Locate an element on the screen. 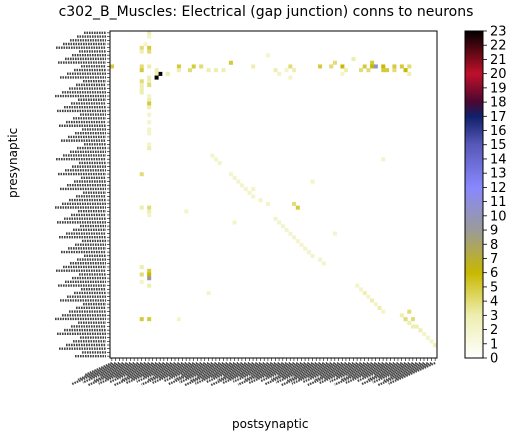 The image size is (532, 442). colorbar-tick-label: 15 is located at coordinates (498, 145).